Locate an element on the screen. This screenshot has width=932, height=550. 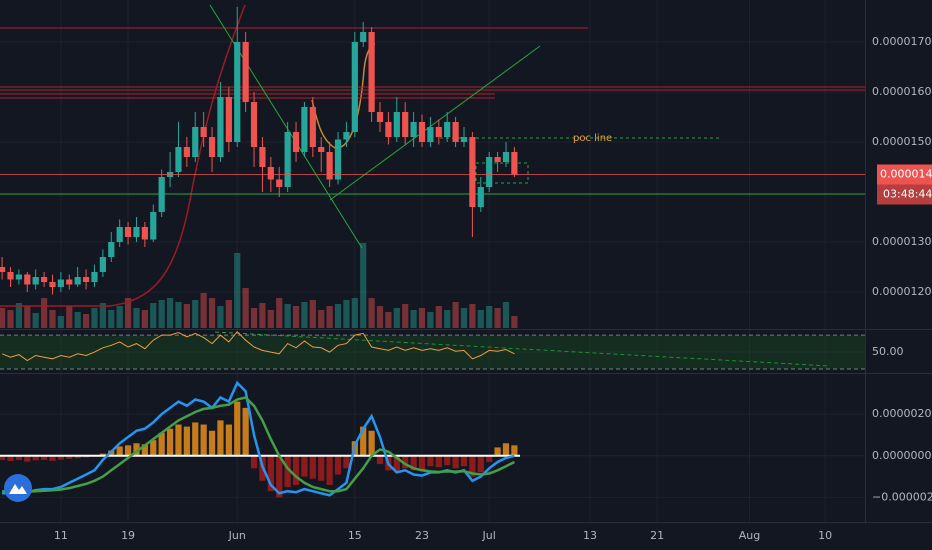
x-tick-label: 15 is located at coordinates (355, 535).